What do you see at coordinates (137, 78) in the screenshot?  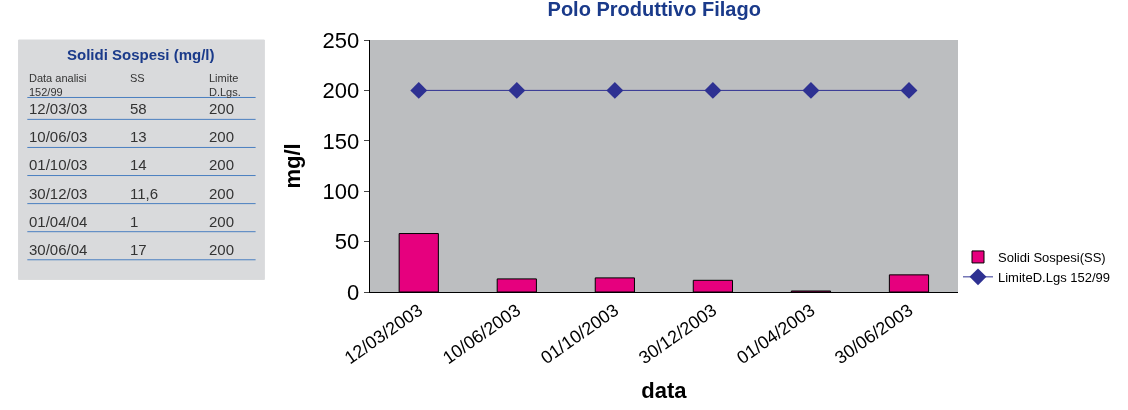 I see `text: SS` at bounding box center [137, 78].